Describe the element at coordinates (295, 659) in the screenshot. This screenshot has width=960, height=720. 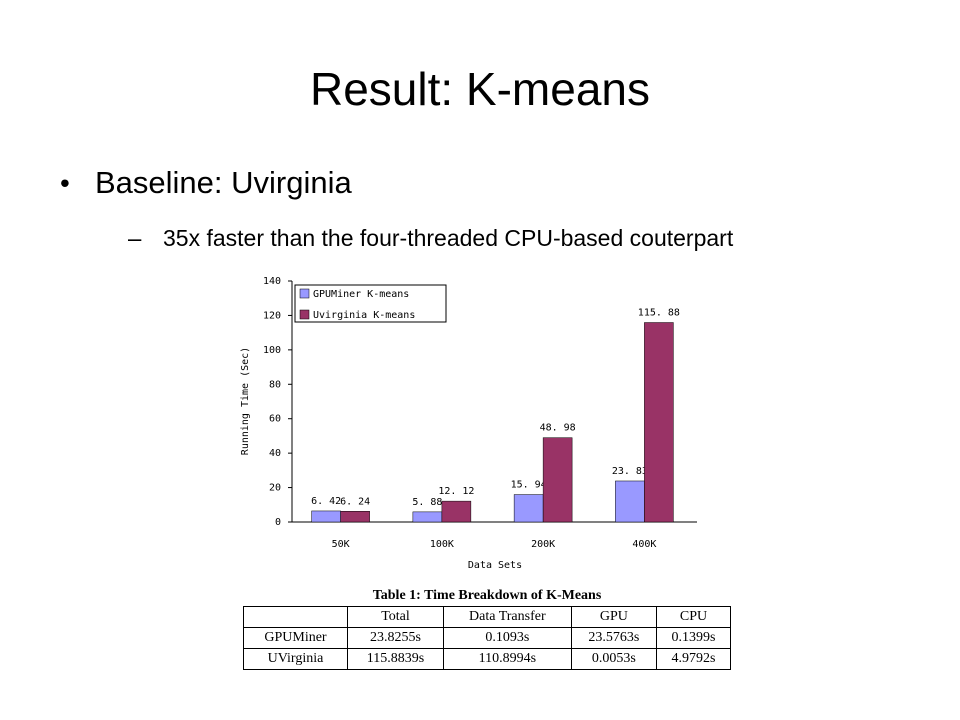
I see `table-cell: UVirginia` at that location.